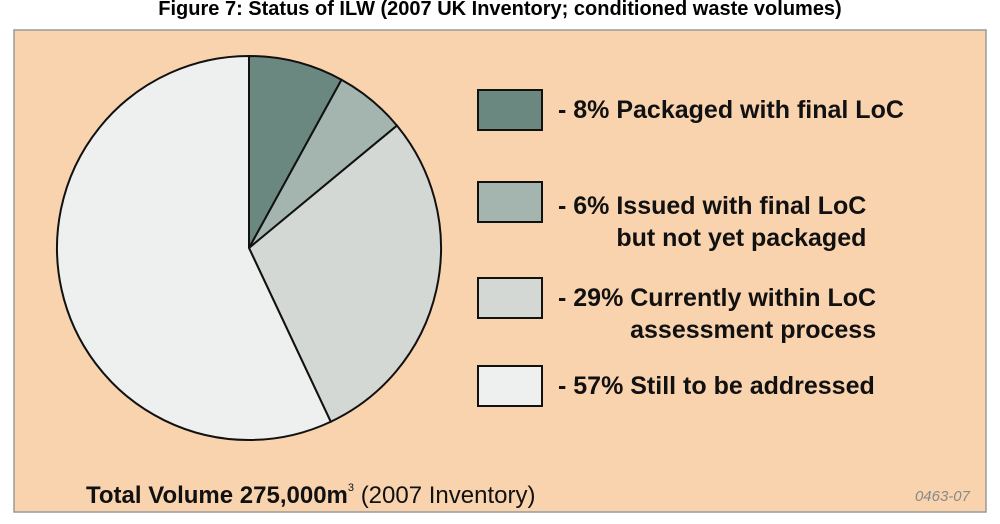 The height and width of the screenshot is (524, 1000). What do you see at coordinates (942, 496) in the screenshot?
I see `figure-code: 0463-07` at bounding box center [942, 496].